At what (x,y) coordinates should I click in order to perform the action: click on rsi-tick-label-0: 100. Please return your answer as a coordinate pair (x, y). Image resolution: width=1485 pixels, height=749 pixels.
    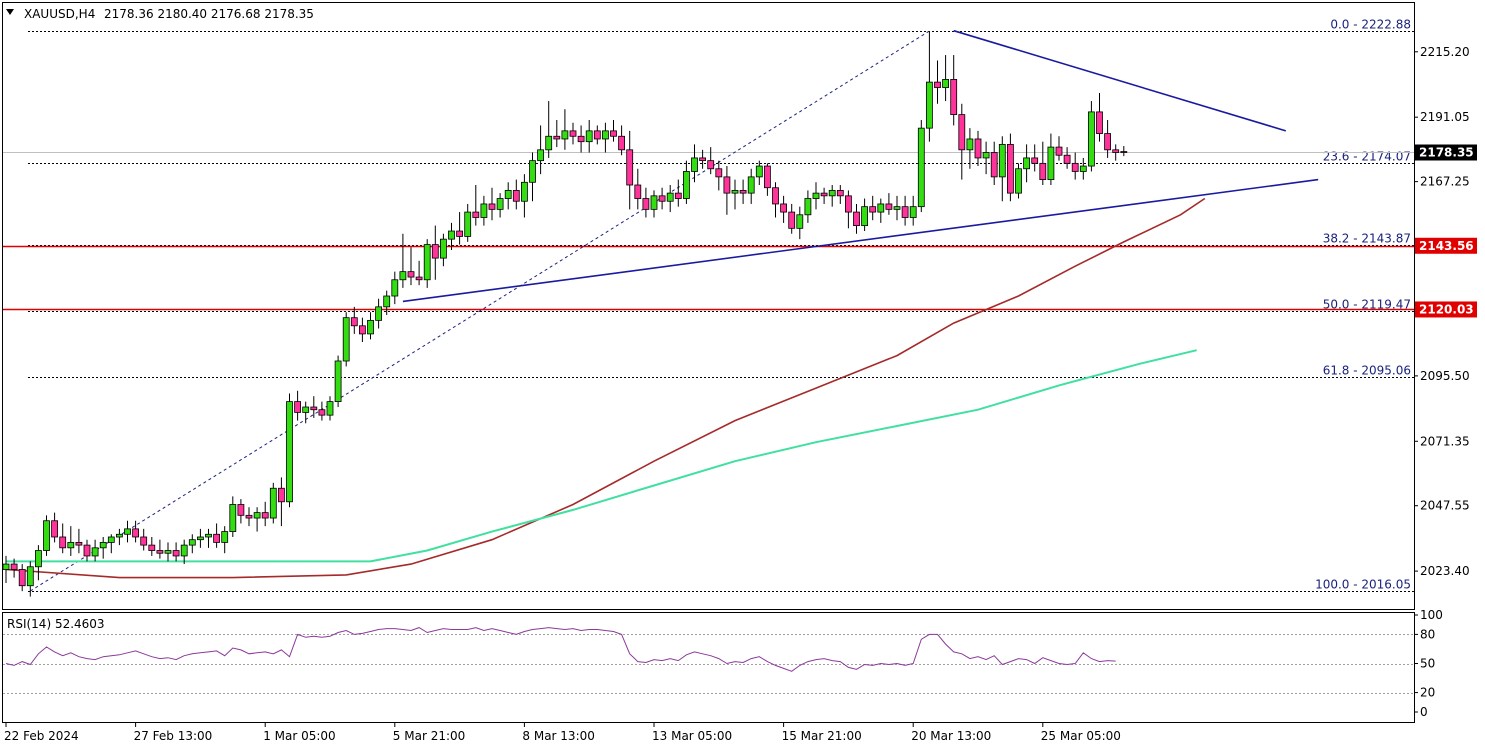
    Looking at the image, I should click on (1431, 615).